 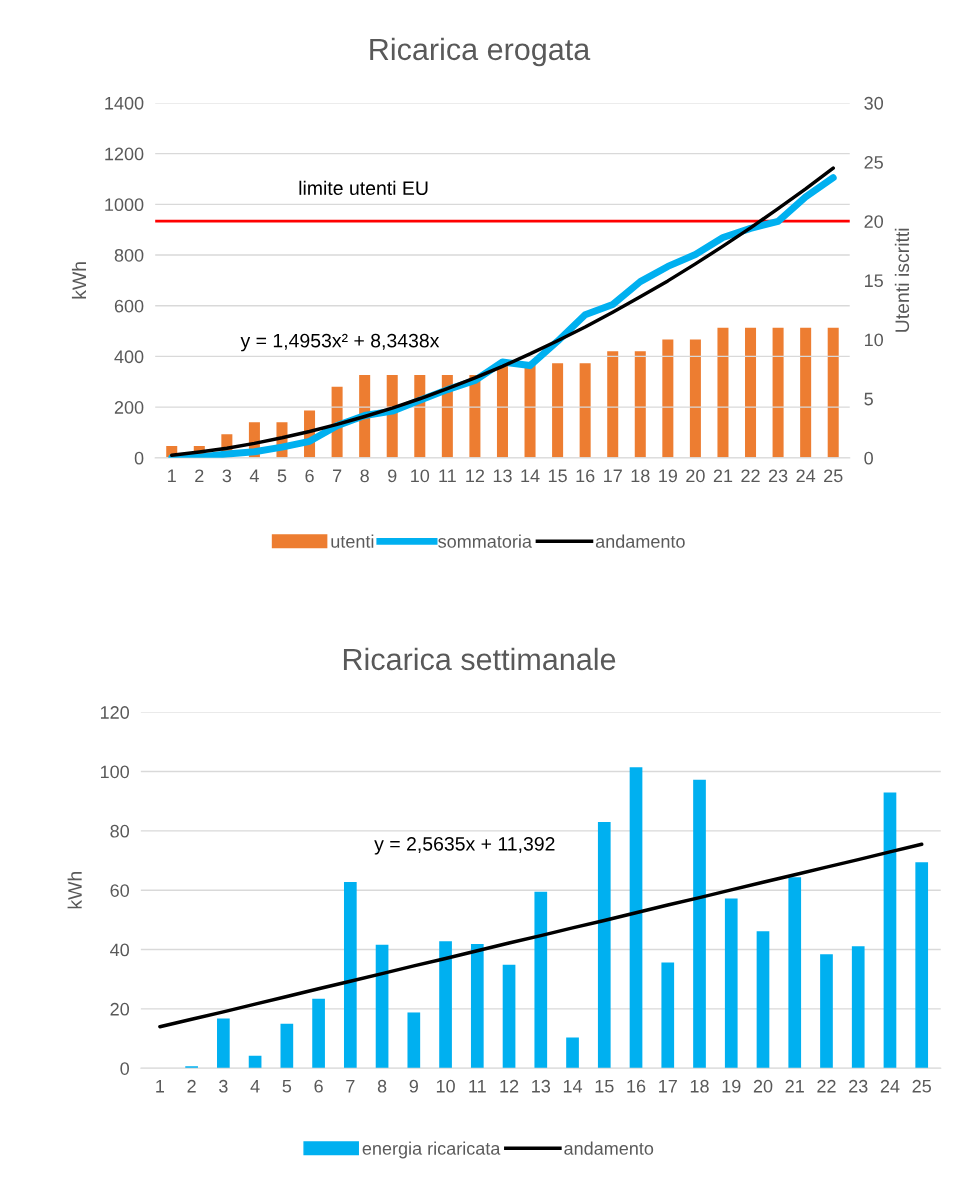 I want to click on x-tick-label: 14, so click(x=573, y=1086).